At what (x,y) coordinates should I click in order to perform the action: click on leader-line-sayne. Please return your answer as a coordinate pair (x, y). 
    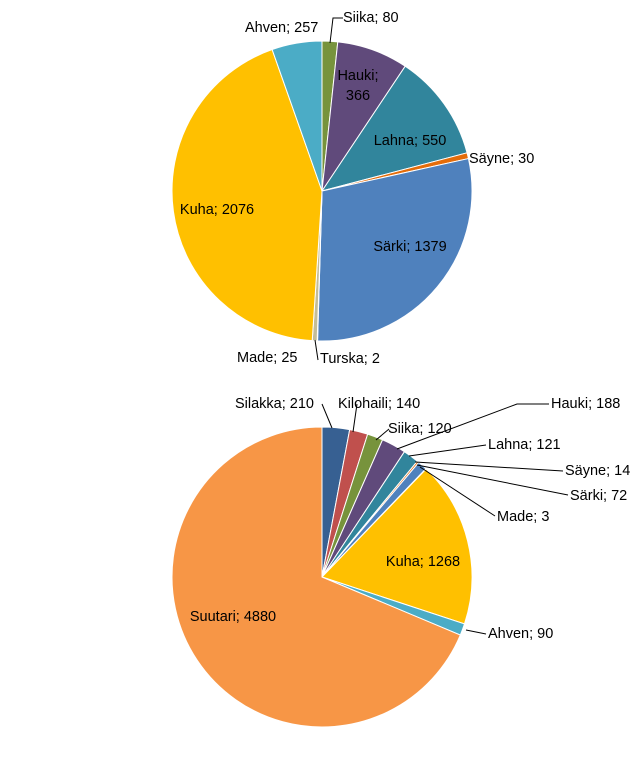
    Looking at the image, I should click on (489, 466).